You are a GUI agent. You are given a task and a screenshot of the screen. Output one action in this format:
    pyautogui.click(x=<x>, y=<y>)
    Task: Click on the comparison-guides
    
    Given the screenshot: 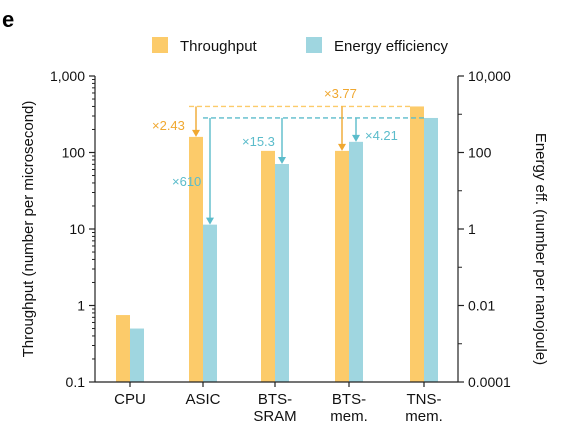 What is the action you would take?
    pyautogui.click(x=306, y=165)
    